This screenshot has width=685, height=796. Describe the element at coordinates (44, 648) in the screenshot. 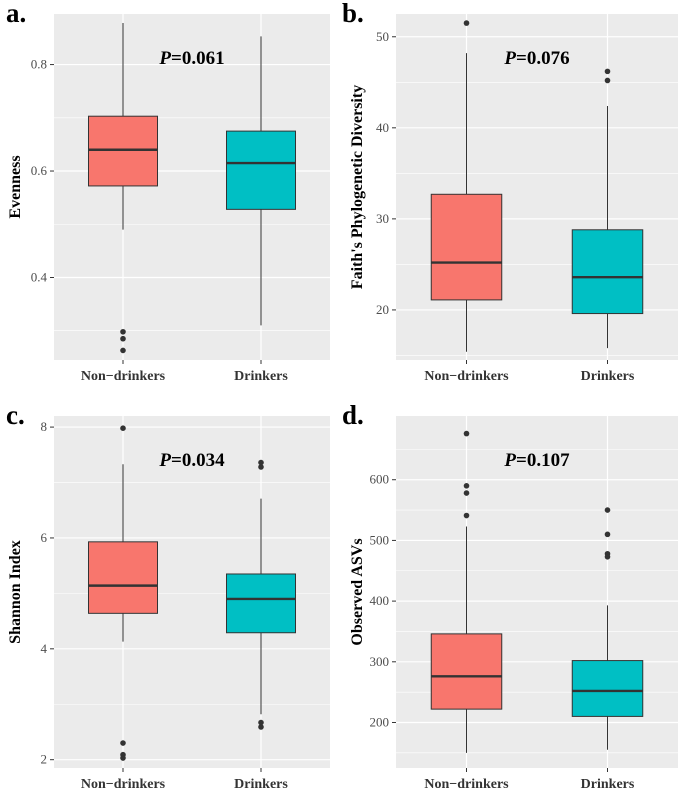

I see `y-tick-label: 4` at that location.